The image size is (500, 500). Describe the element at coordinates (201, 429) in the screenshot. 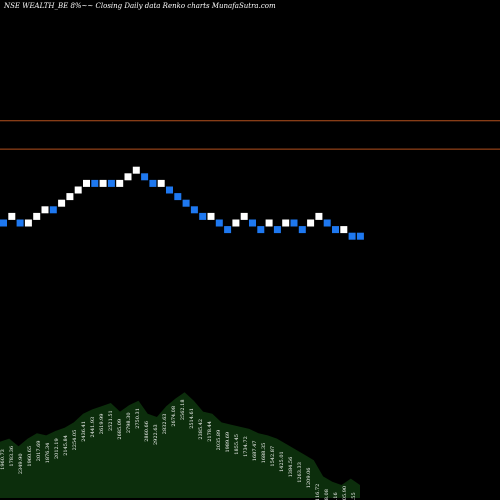

I see `volume-label: 2385.42` at that location.